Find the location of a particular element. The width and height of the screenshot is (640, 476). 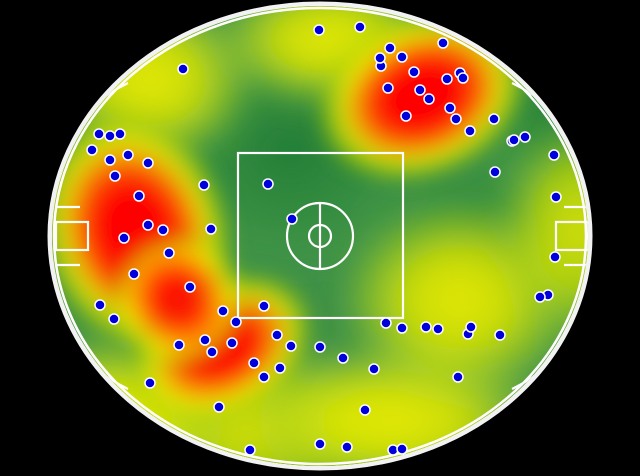

goal-square-left is located at coordinates (72, 236).